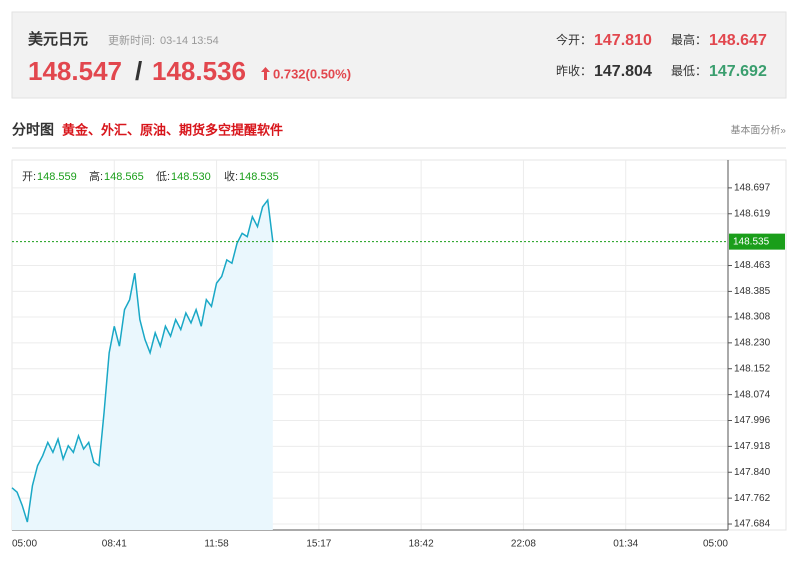 Image resolution: width=800 pixels, height=573 pixels. Describe the element at coordinates (96, 176) in the screenshot. I see `ohlc-label: 高:` at that location.